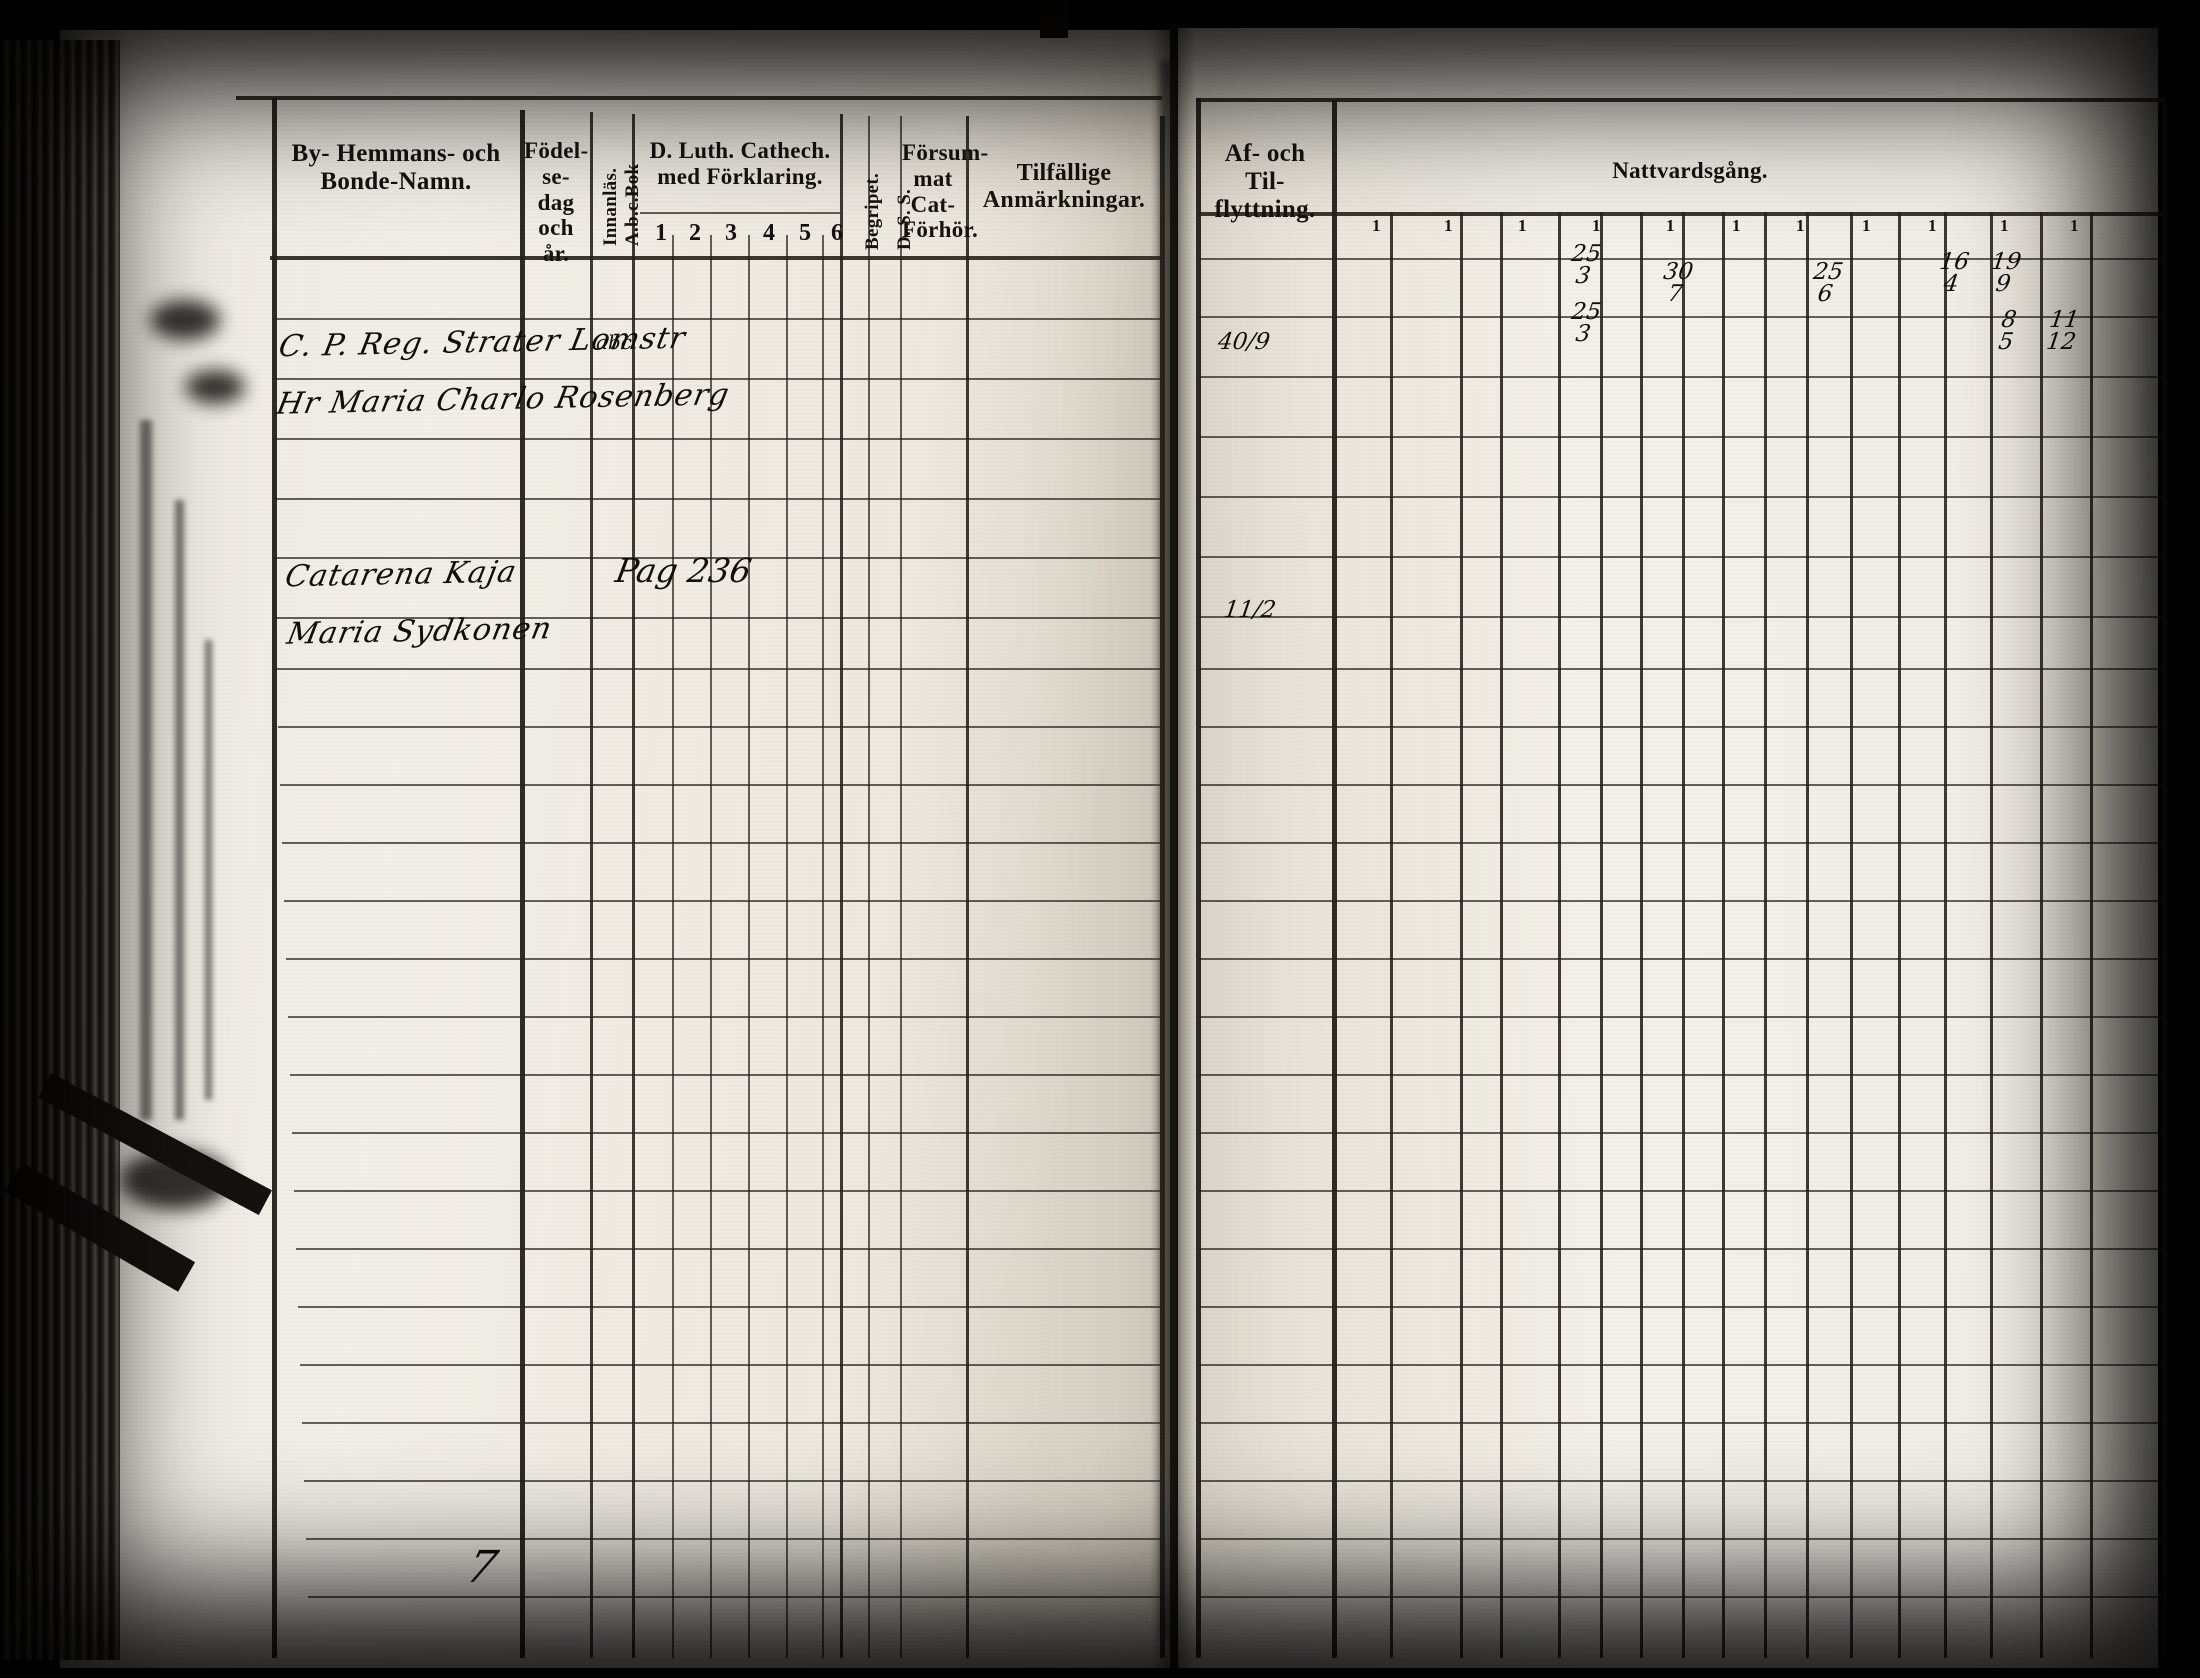 The image size is (2200, 1678). I want to click on right-table-top-rule, so click(1681, 100).